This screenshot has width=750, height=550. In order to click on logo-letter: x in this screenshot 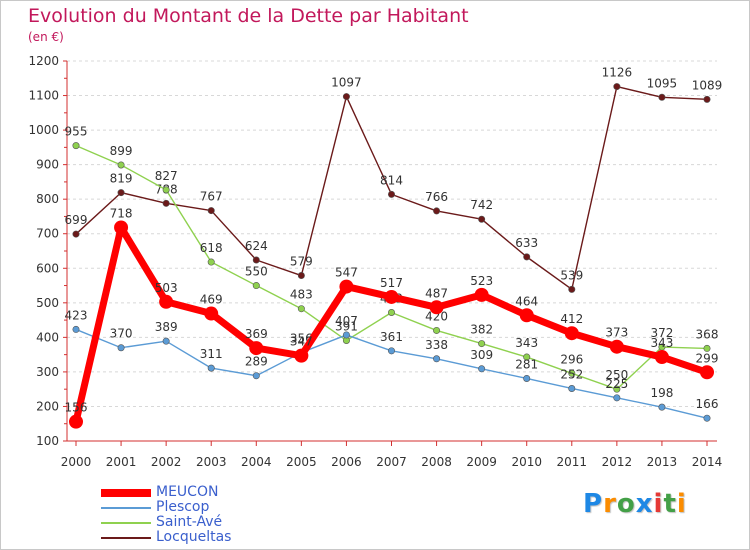, I will do `click(644, 504)`.